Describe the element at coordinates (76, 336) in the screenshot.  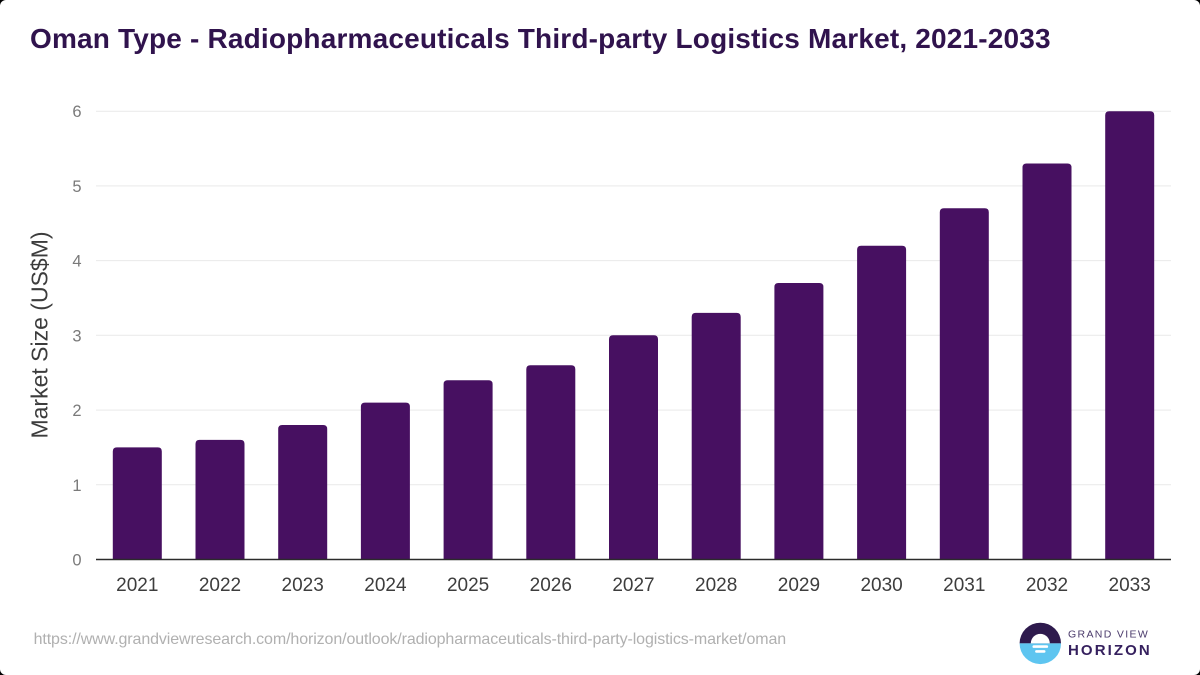
I see `svg-text: 3` at that location.